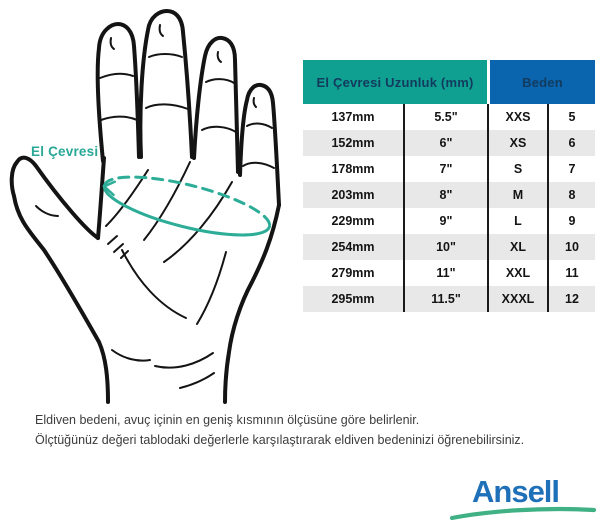 The width and height of the screenshot is (600, 526). I want to click on ansell-logo-swoosh, so click(523, 513).